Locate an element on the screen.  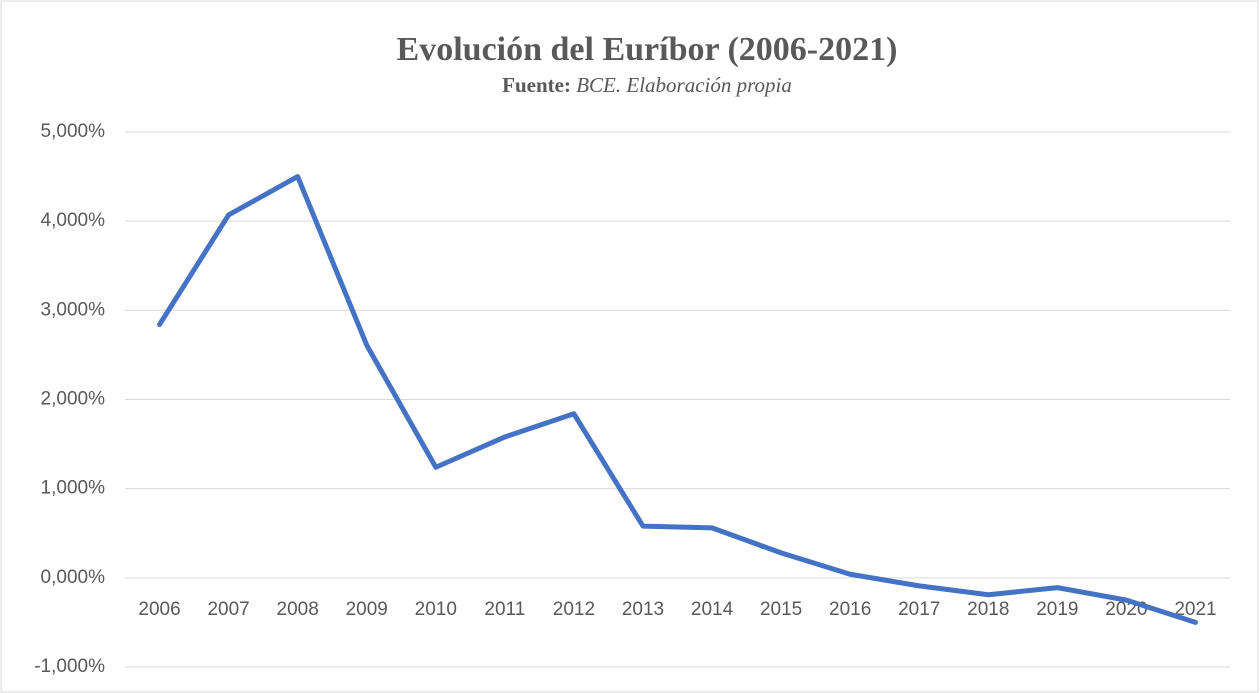
y-tick-label: 0,000% is located at coordinates (73, 577).